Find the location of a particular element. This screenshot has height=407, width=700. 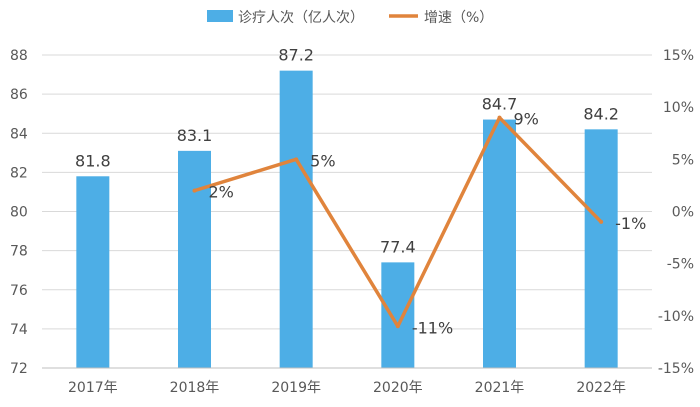

y-left-tick-label: 76 is located at coordinates (19, 291).